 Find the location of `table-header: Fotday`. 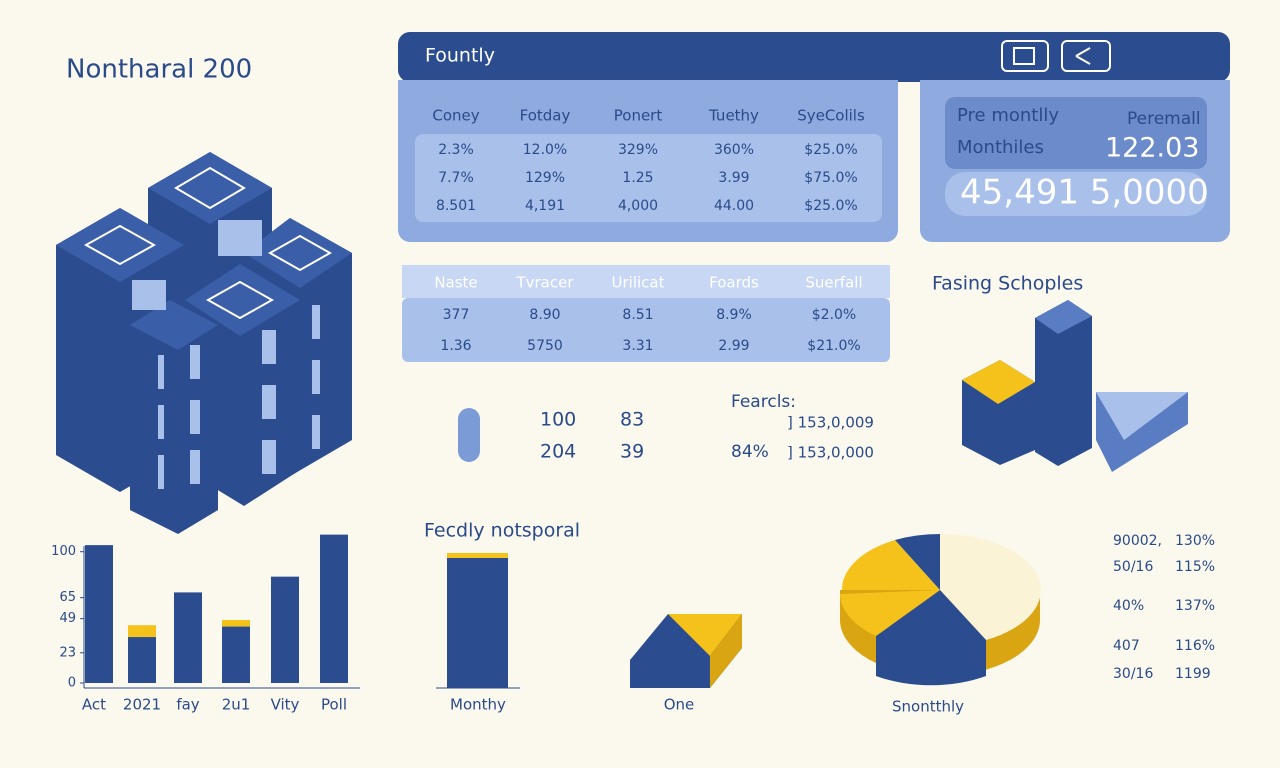

table-header: Fotday is located at coordinates (545, 116).